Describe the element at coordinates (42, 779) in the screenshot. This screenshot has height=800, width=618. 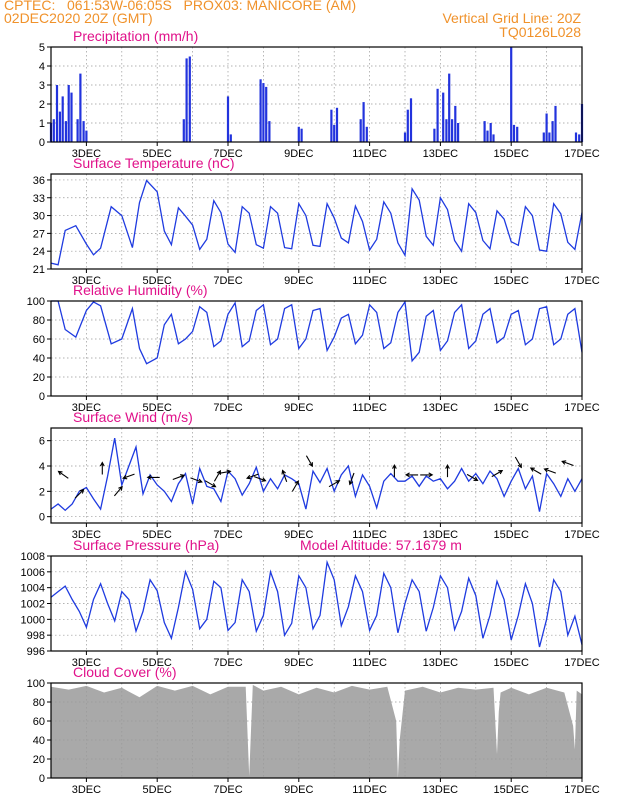
I see `cloud-ytick-label: 0` at that location.